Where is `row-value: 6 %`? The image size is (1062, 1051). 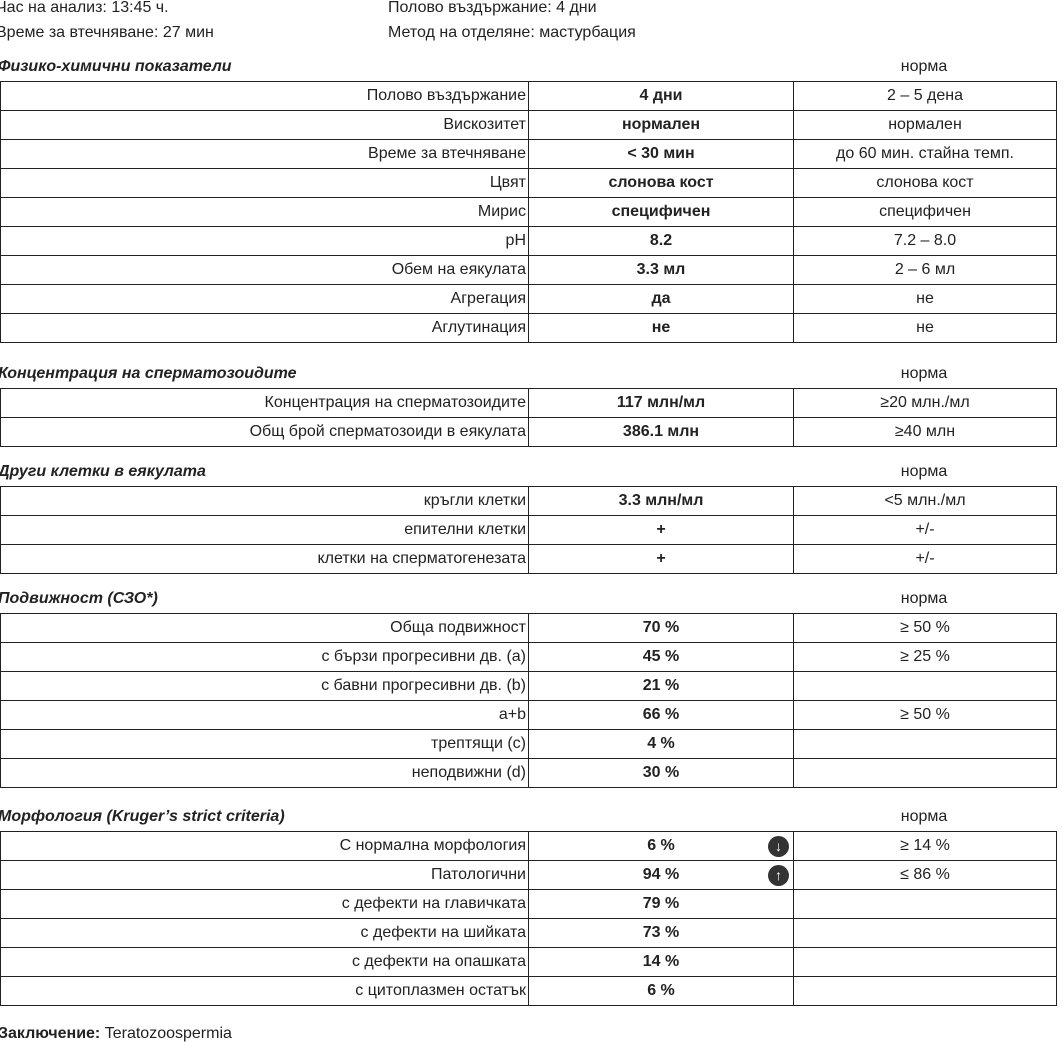 row-value: 6 % is located at coordinates (661, 991).